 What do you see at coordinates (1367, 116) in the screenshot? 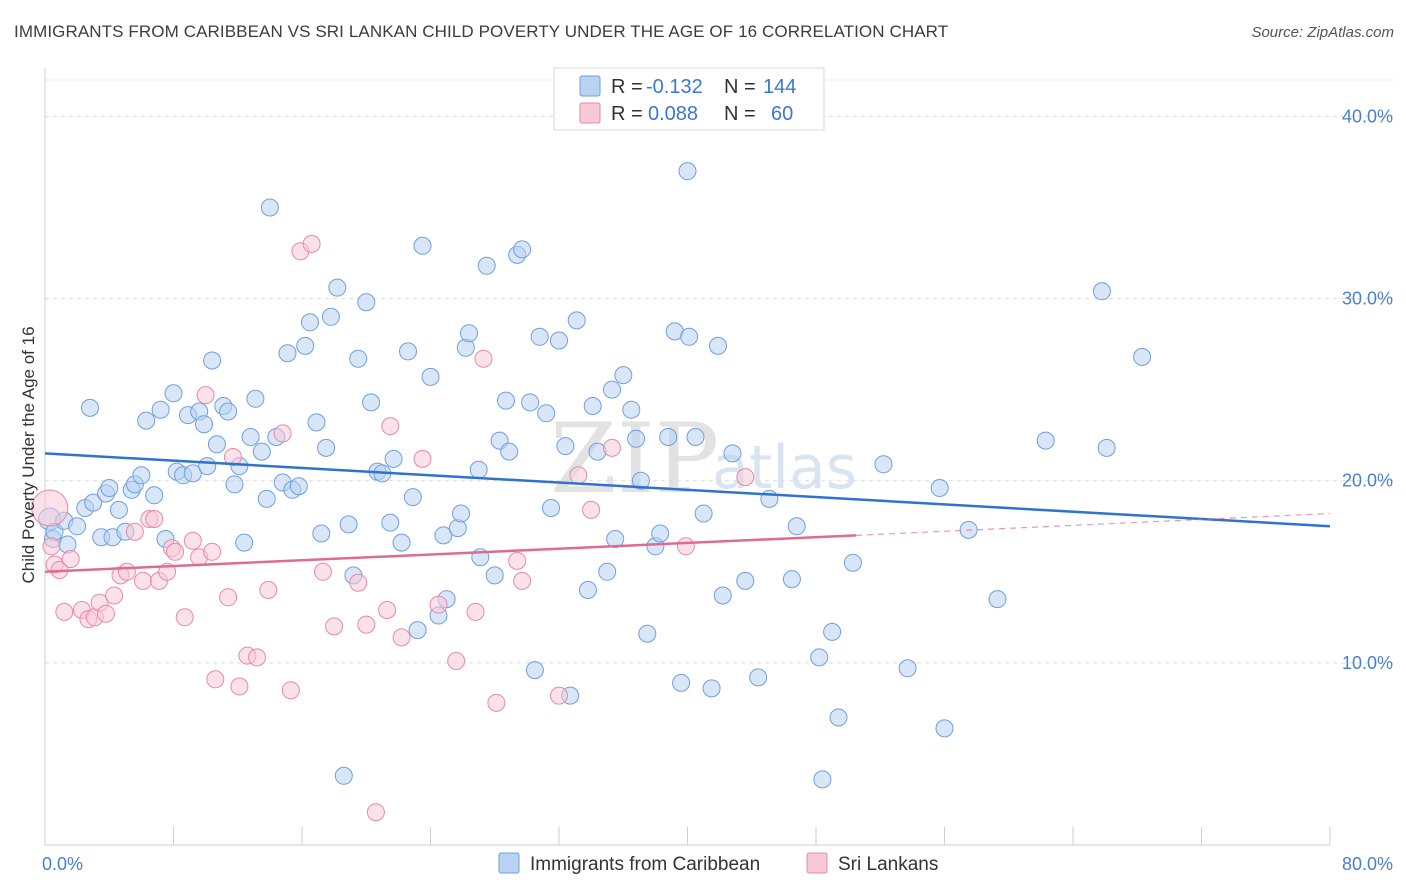
I see `y-tick-label: 40.0%` at bounding box center [1367, 116].